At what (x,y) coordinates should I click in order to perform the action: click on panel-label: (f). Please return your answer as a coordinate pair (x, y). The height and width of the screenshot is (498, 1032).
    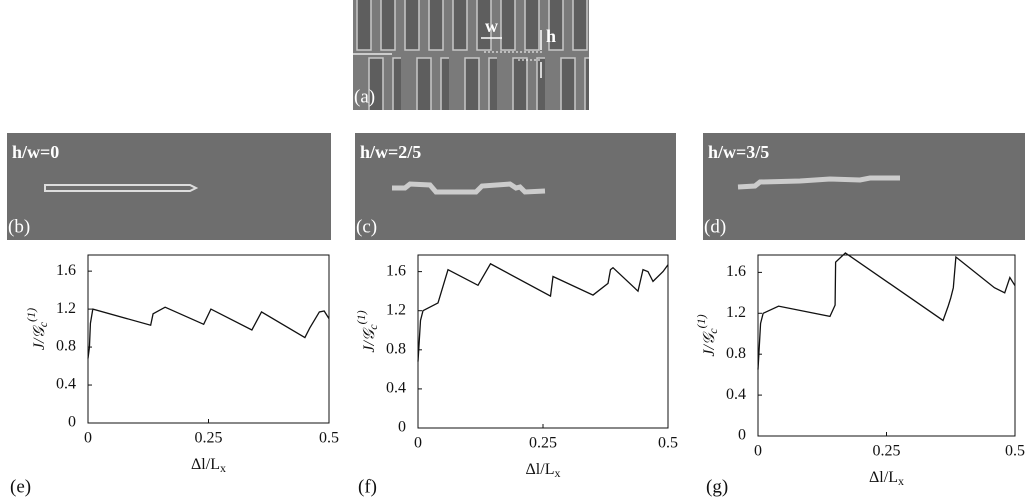
    Looking at the image, I should click on (367, 486).